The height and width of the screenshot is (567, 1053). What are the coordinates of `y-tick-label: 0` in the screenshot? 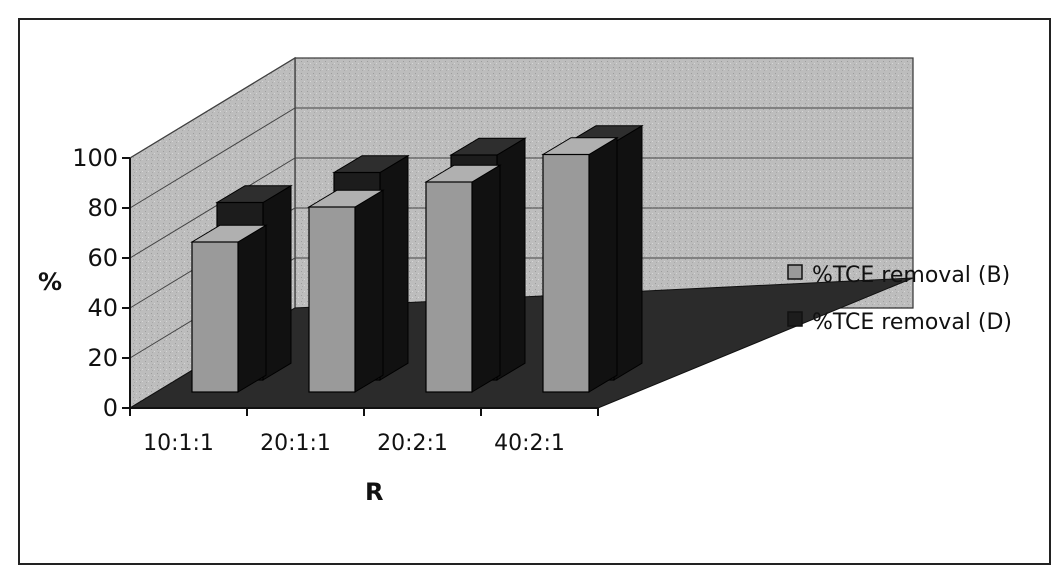 It's located at (110, 408).